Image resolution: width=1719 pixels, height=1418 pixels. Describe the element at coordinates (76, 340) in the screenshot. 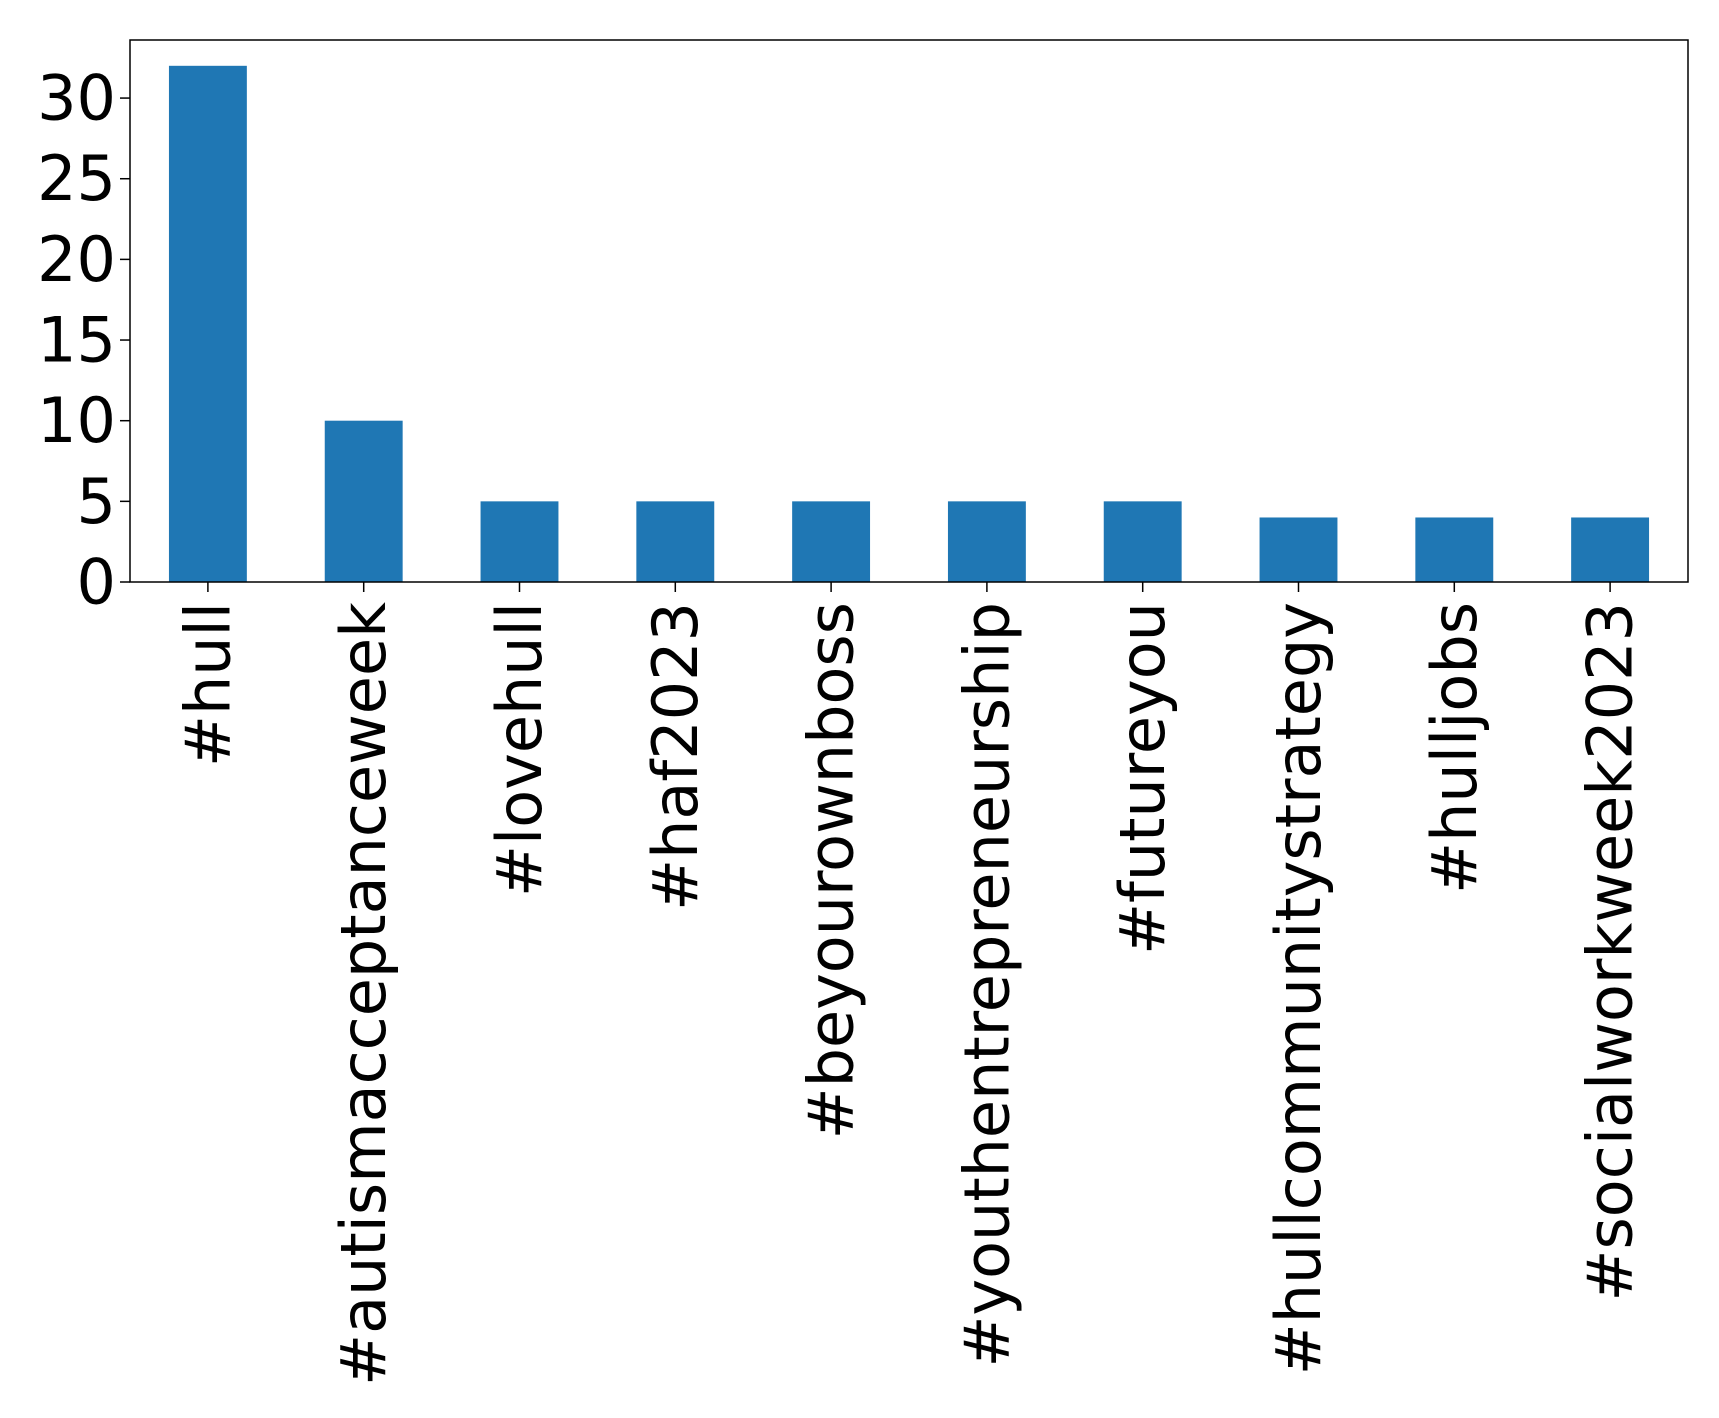

I see `y-tick-label: 15` at that location.